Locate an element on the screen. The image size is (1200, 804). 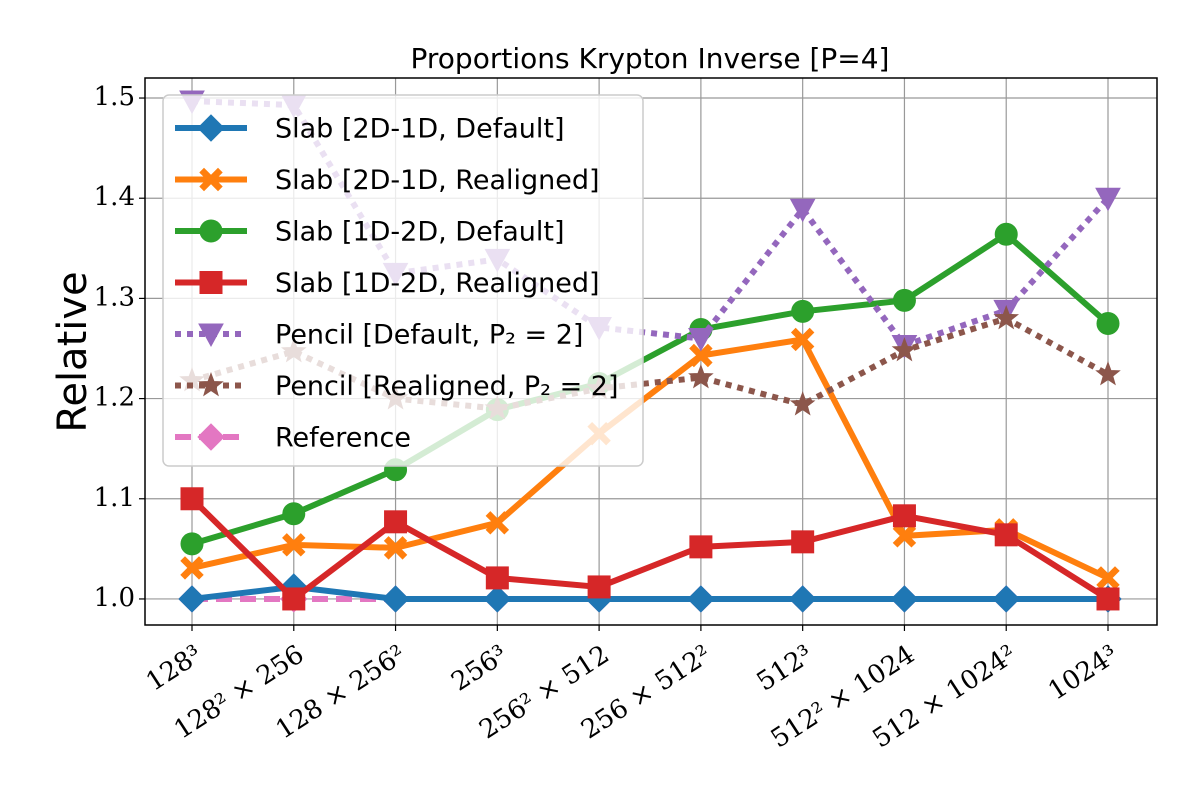
x-tick-label: 1024³ is located at coordinates (1083, 673).